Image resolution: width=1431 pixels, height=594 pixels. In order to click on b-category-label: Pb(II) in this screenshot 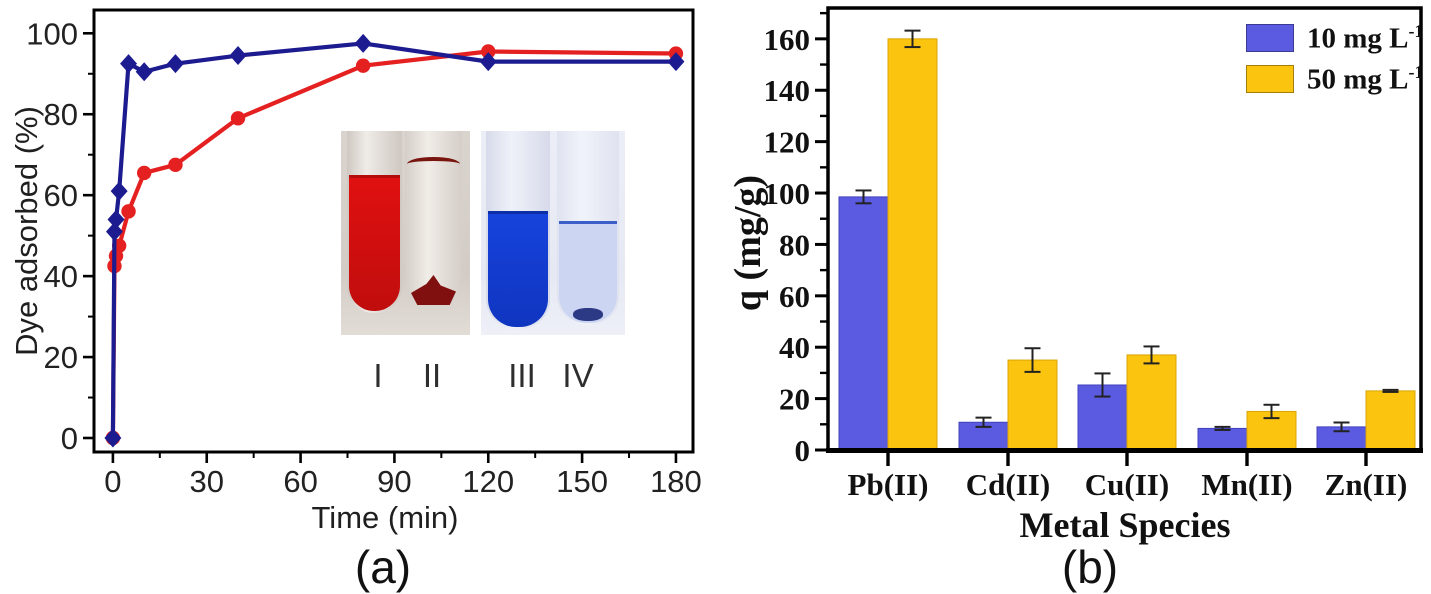, I will do `click(888, 484)`.